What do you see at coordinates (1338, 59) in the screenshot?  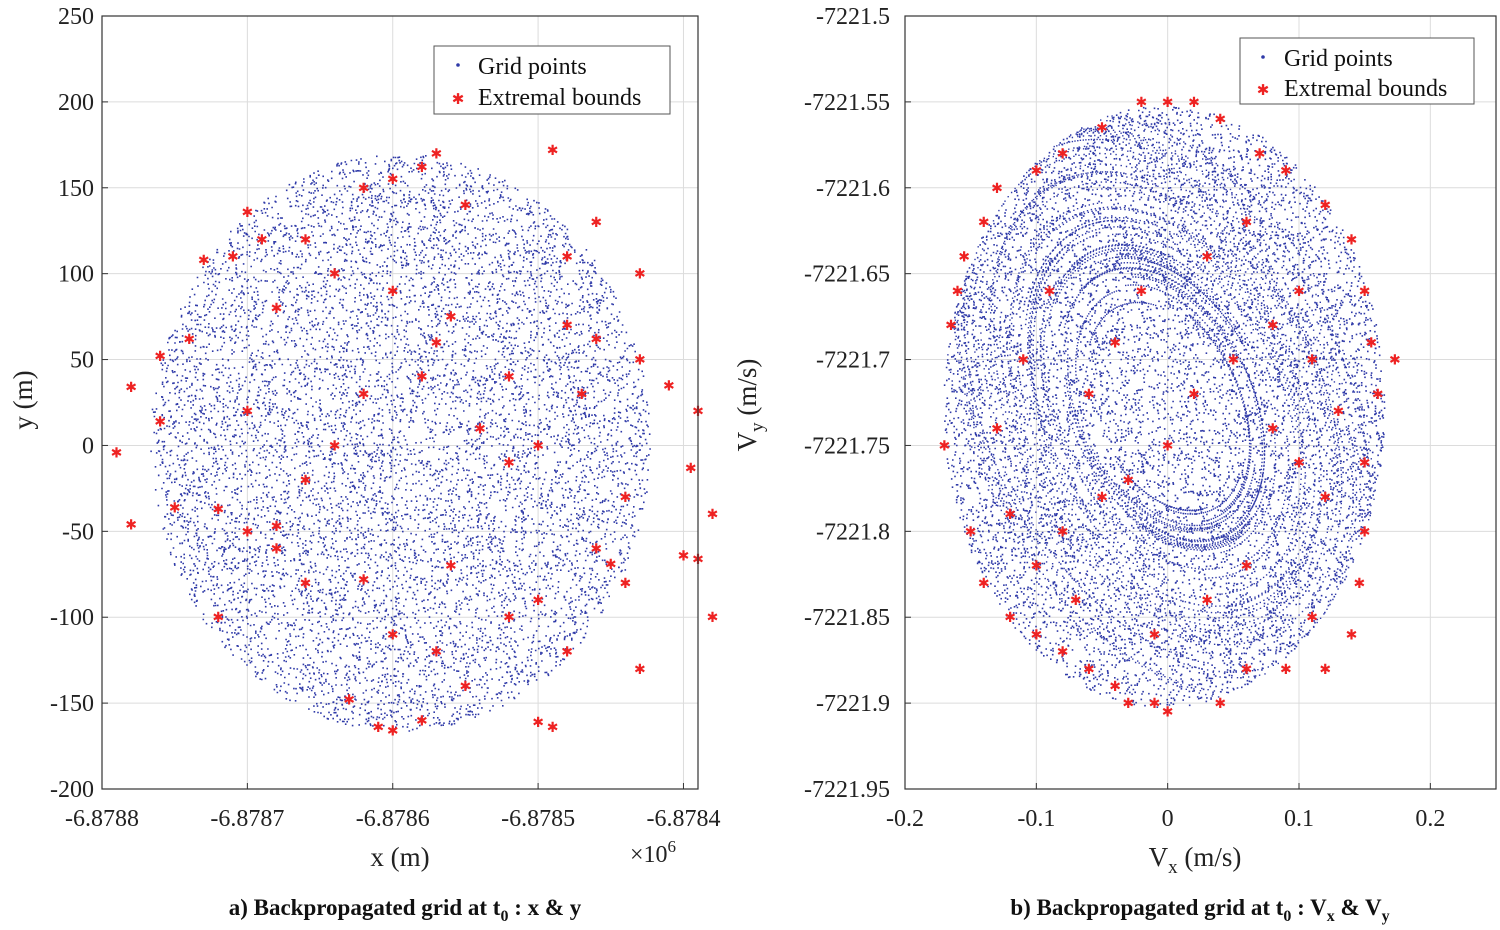 I see `legend-grid-points-label: Grid points` at bounding box center [1338, 59].